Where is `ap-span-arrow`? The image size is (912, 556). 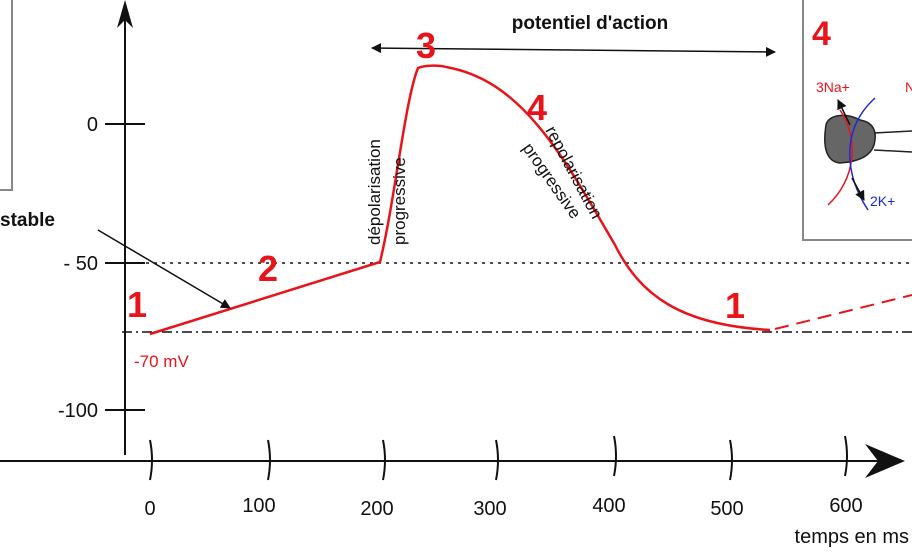 ap-span-arrow is located at coordinates (573, 50).